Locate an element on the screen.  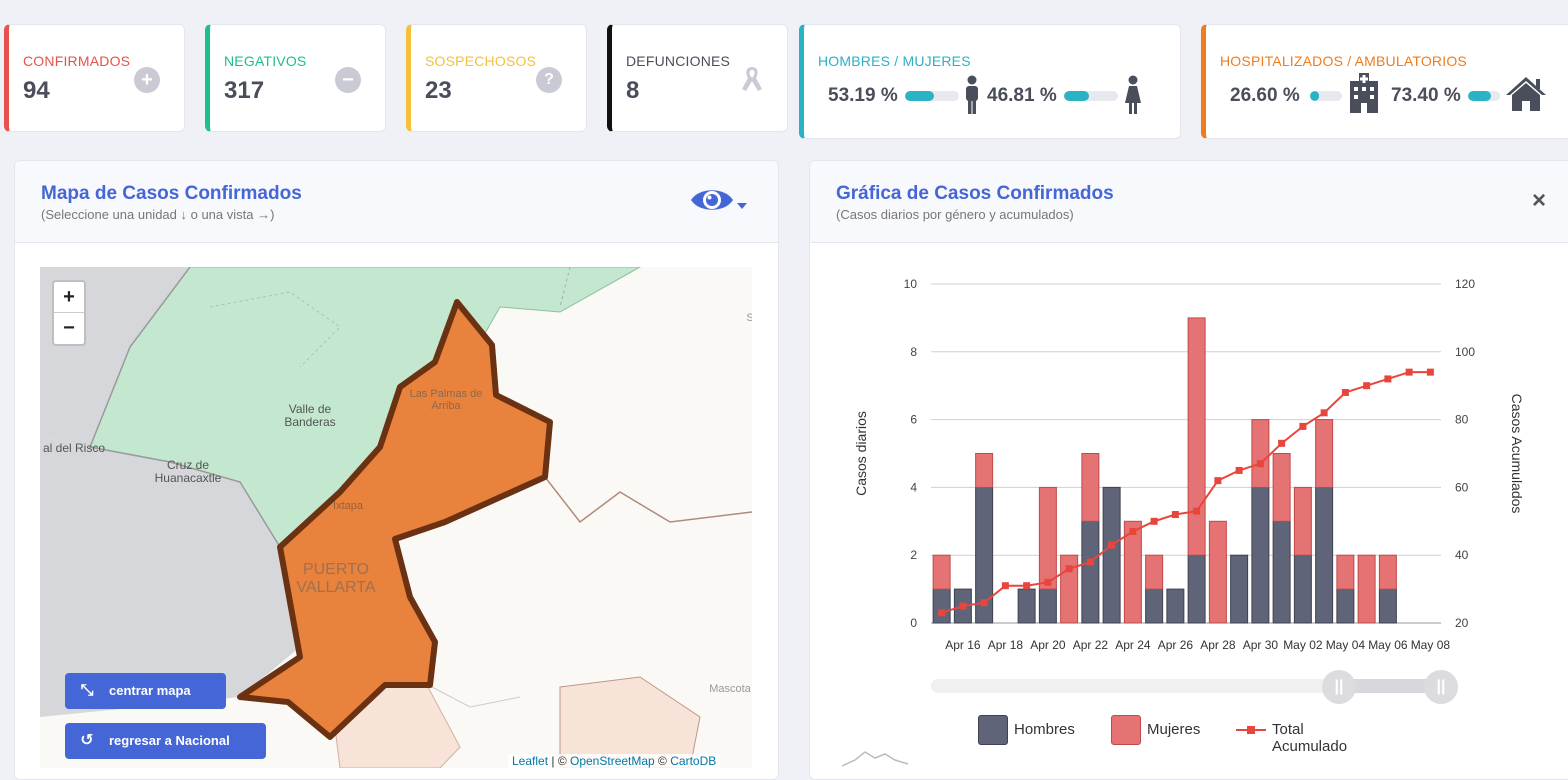
legend-swatch-mujeres is located at coordinates (1126, 730).